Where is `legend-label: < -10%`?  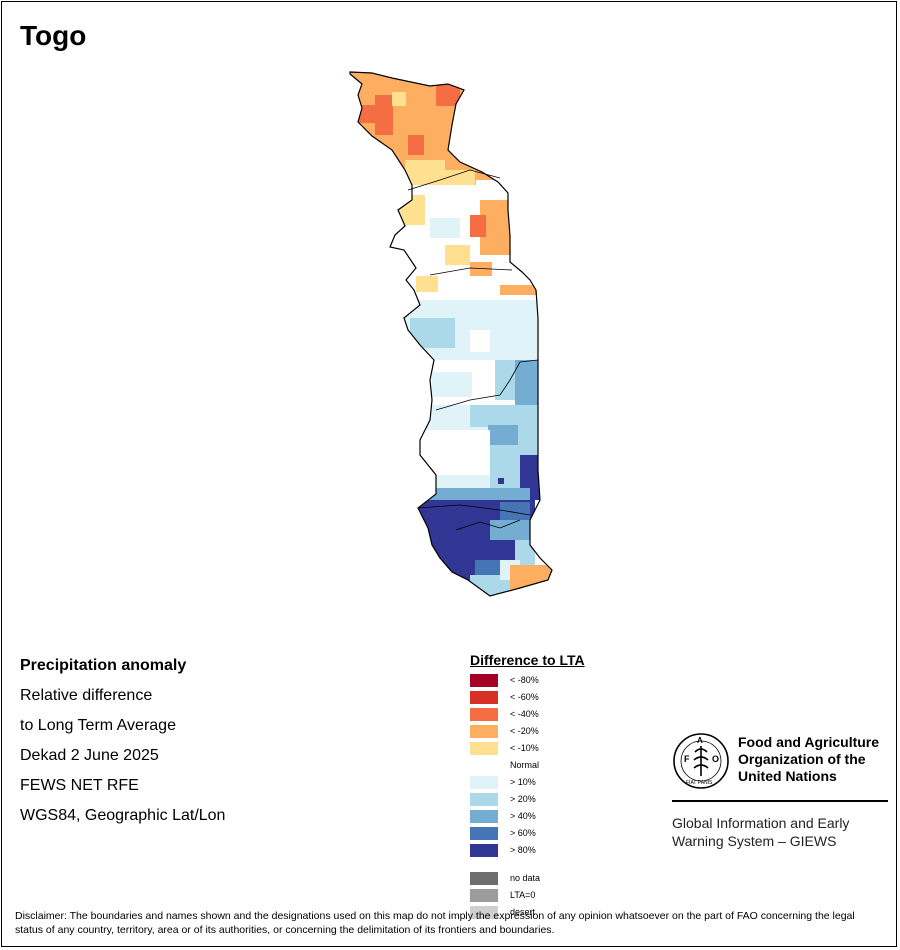 legend-label: < -10% is located at coordinates (524, 748).